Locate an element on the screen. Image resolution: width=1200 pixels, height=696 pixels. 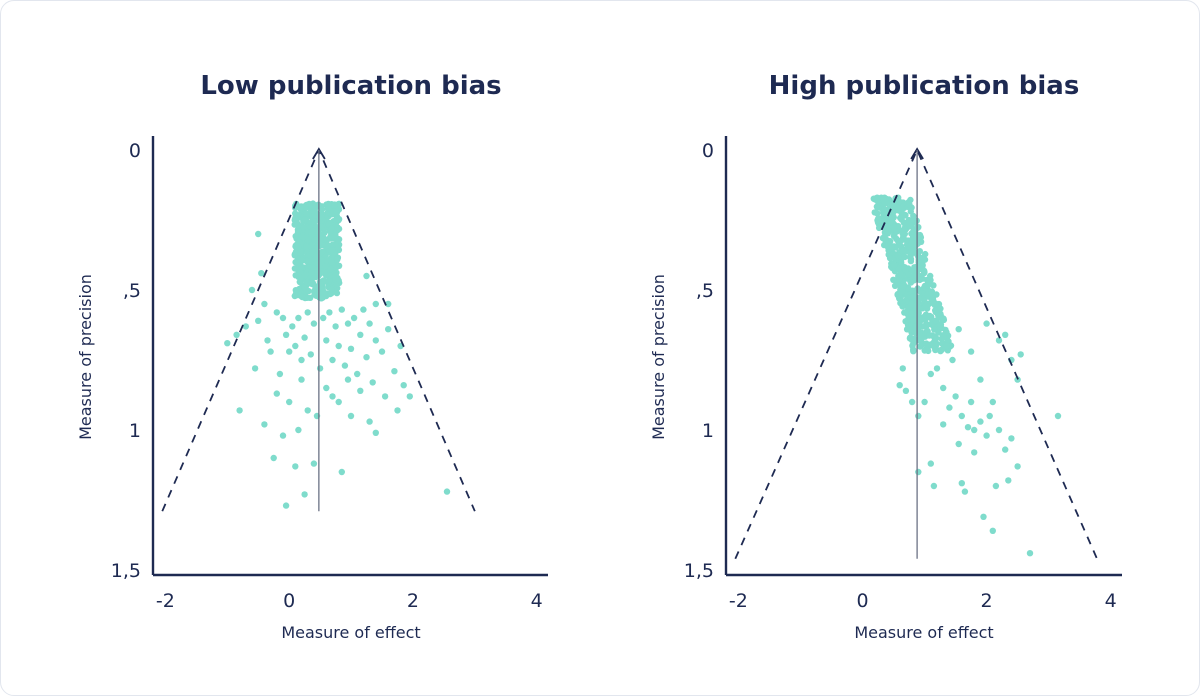
funnel-apex-arrow is located at coordinates (917, 153).